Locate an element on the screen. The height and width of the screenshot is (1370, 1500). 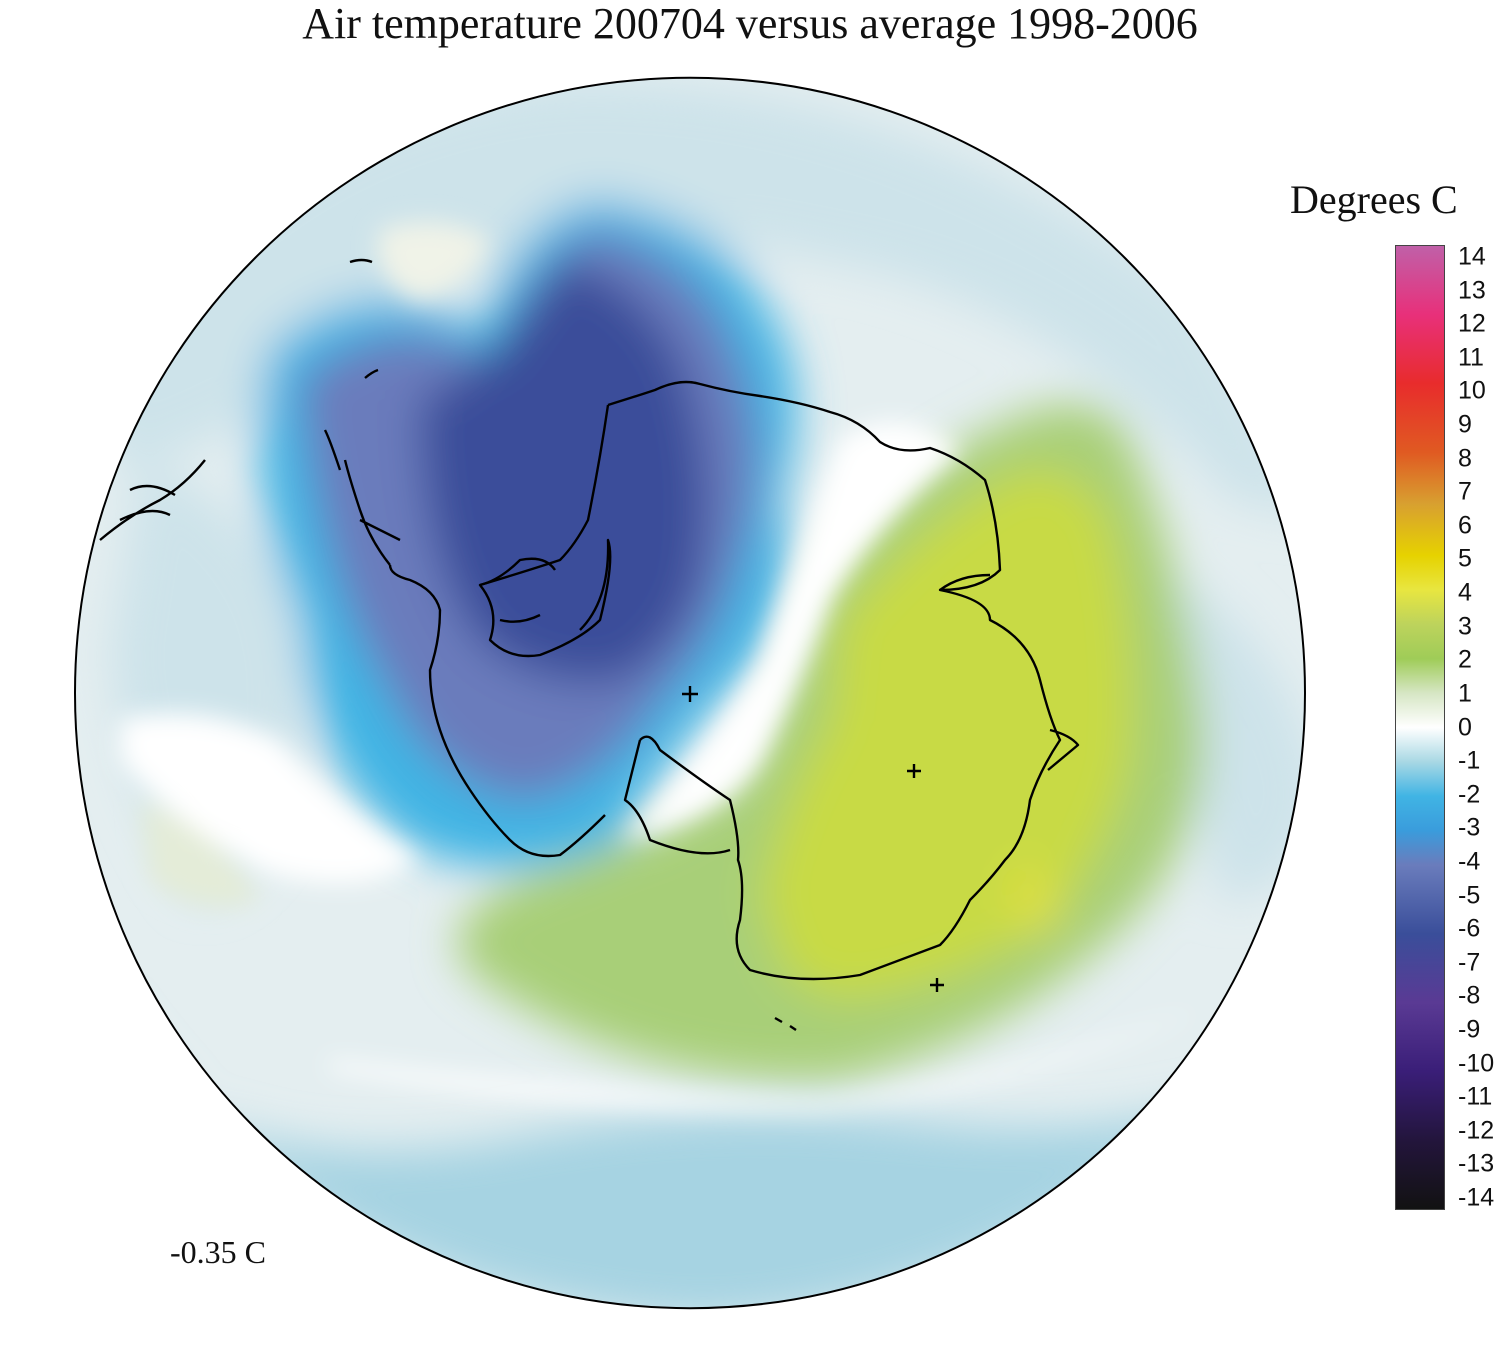
colorbar-tick-label: -11 is located at coordinates (1475, 1096).